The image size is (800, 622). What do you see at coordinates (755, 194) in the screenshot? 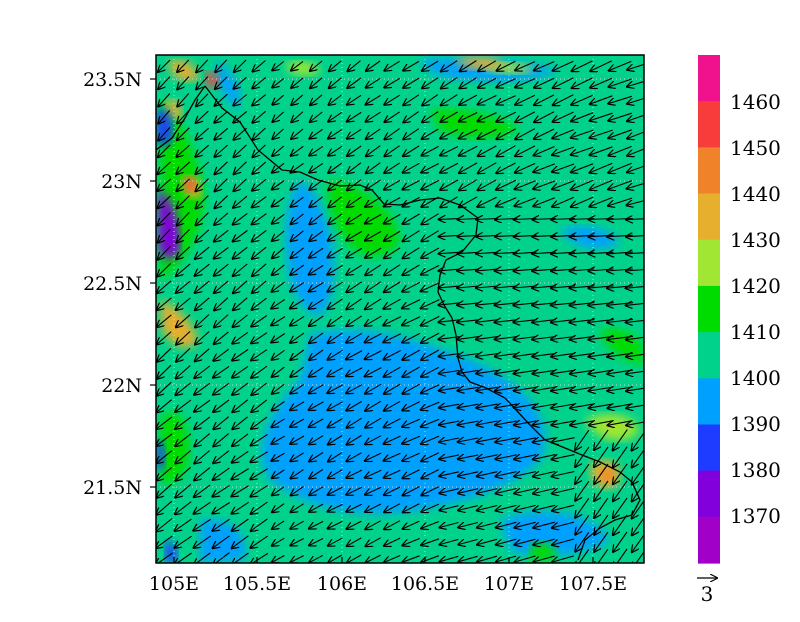
I see `colorbar-label-1440: 1440` at bounding box center [755, 194].